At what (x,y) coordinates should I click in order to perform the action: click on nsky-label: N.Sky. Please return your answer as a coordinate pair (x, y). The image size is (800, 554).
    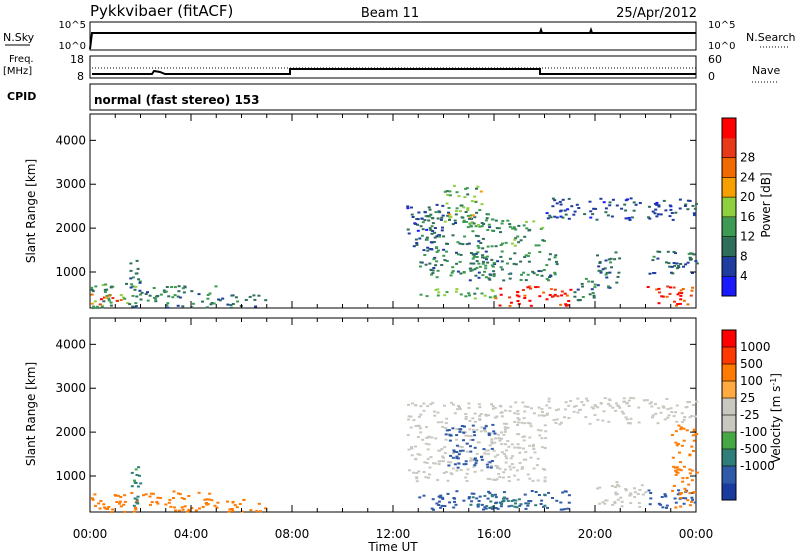
    Looking at the image, I should click on (19, 37).